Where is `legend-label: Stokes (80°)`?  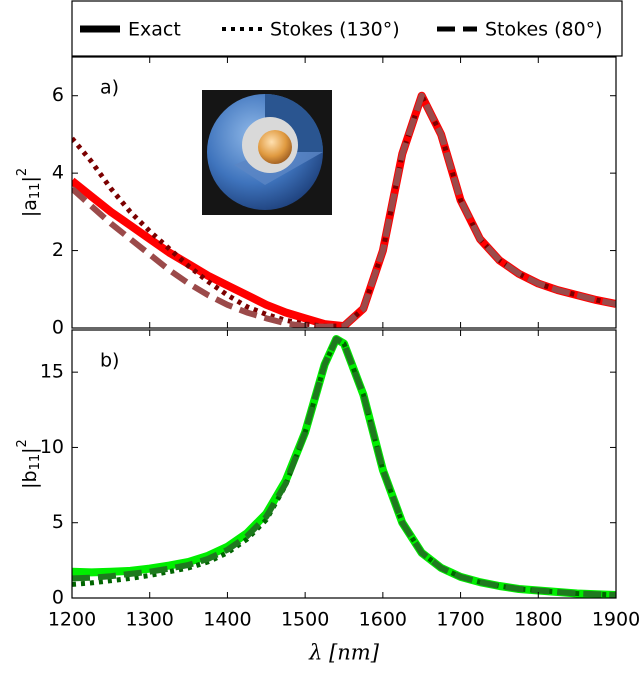
legend-label: Stokes (80°) is located at coordinates (544, 30).